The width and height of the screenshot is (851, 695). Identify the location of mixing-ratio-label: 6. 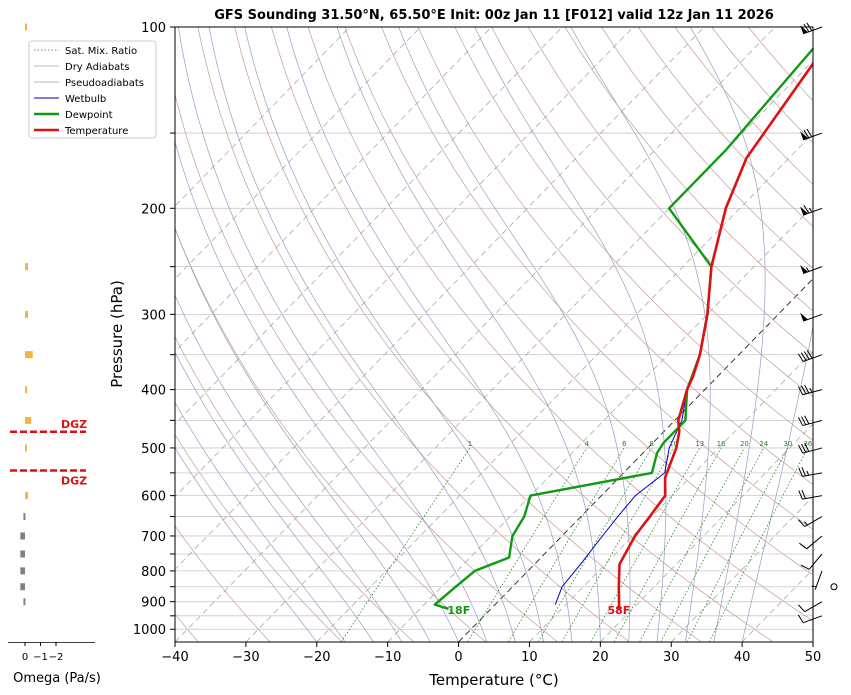
(624, 444).